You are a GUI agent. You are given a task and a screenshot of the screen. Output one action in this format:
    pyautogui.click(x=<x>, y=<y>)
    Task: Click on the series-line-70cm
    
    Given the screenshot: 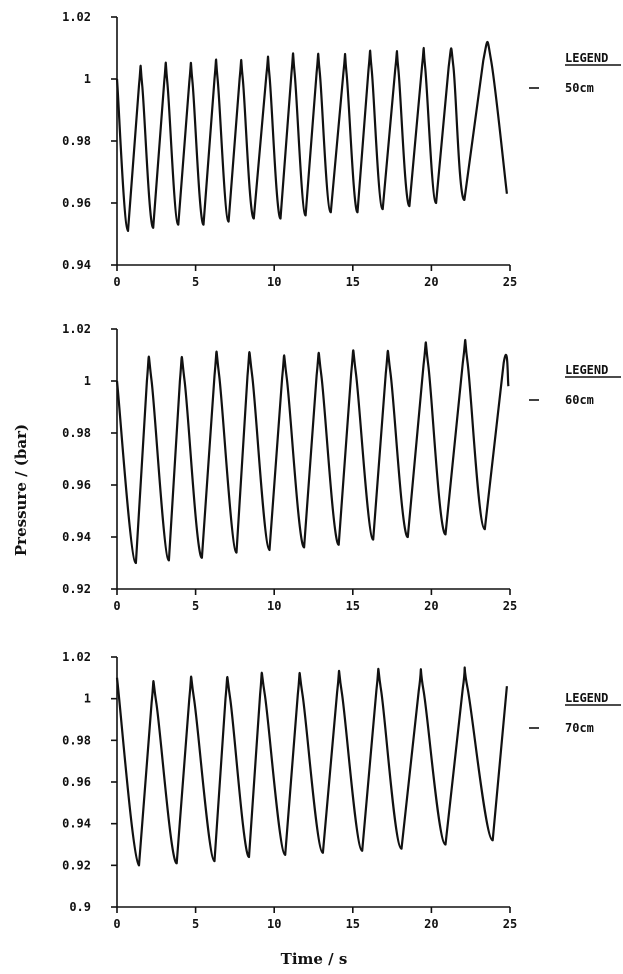 What is the action you would take?
    pyautogui.click(x=311, y=766)
    